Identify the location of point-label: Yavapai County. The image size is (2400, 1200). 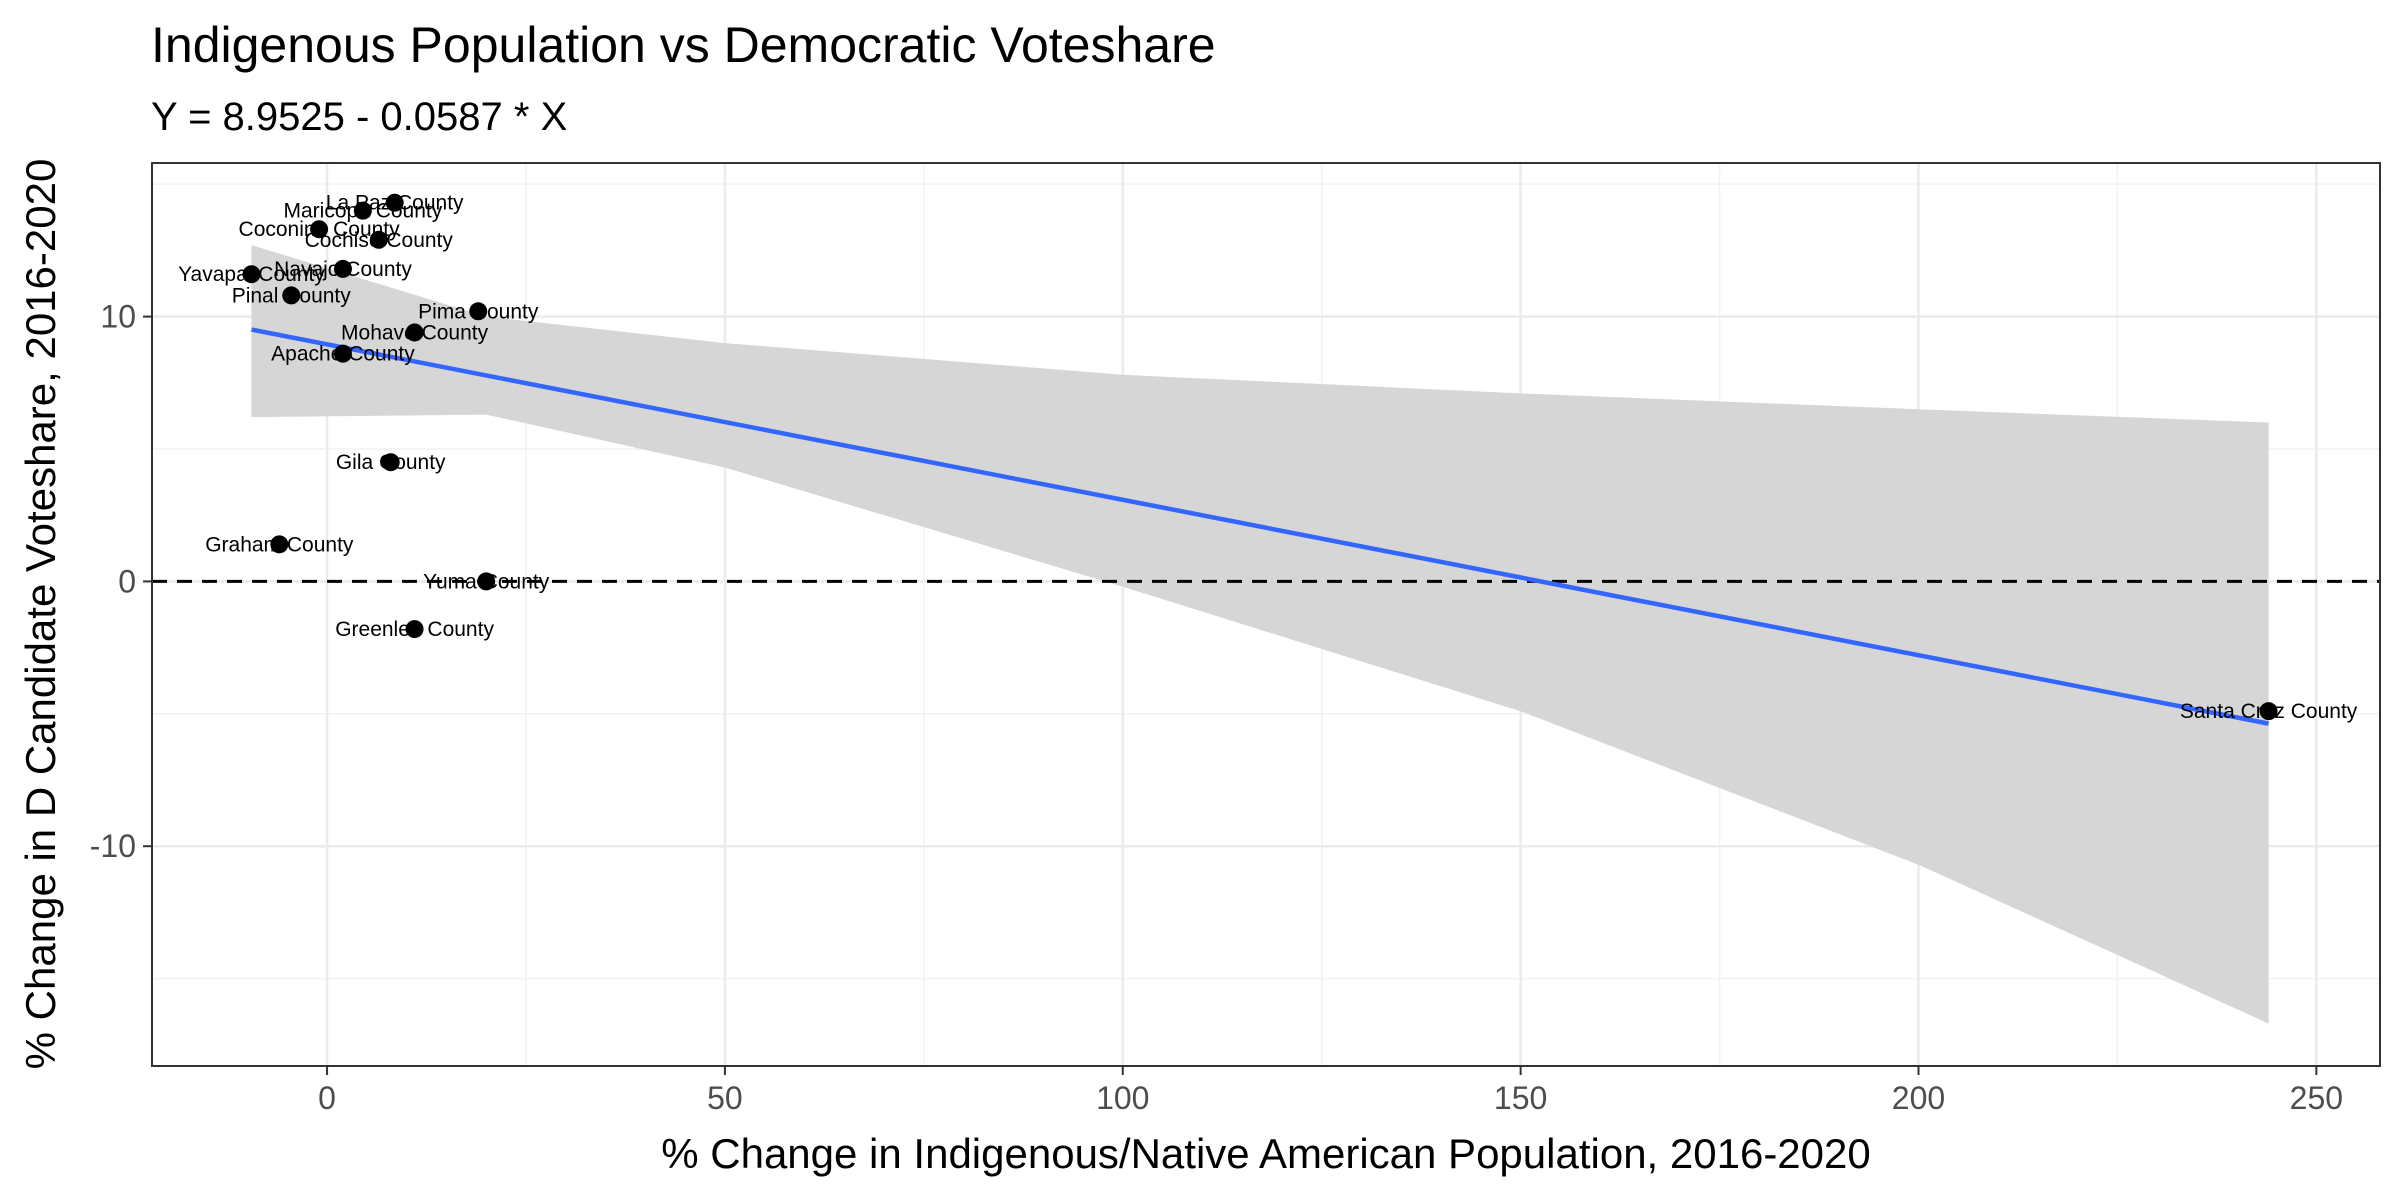
(251, 274).